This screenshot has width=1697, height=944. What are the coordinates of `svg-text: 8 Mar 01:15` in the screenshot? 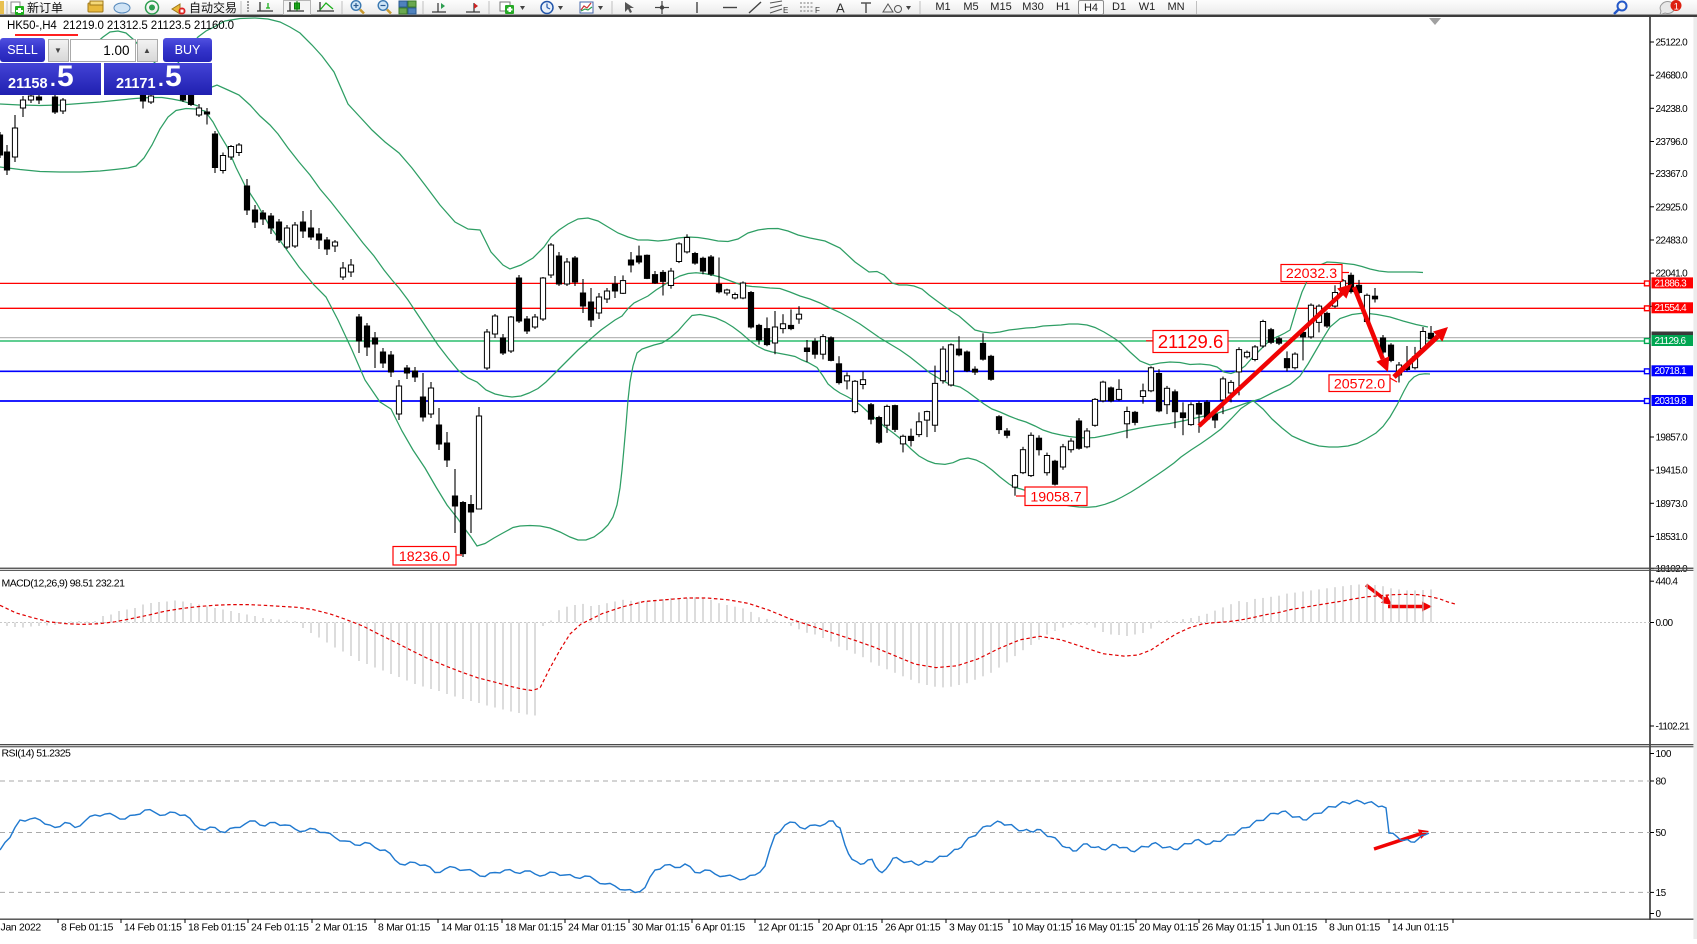 It's located at (404, 928).